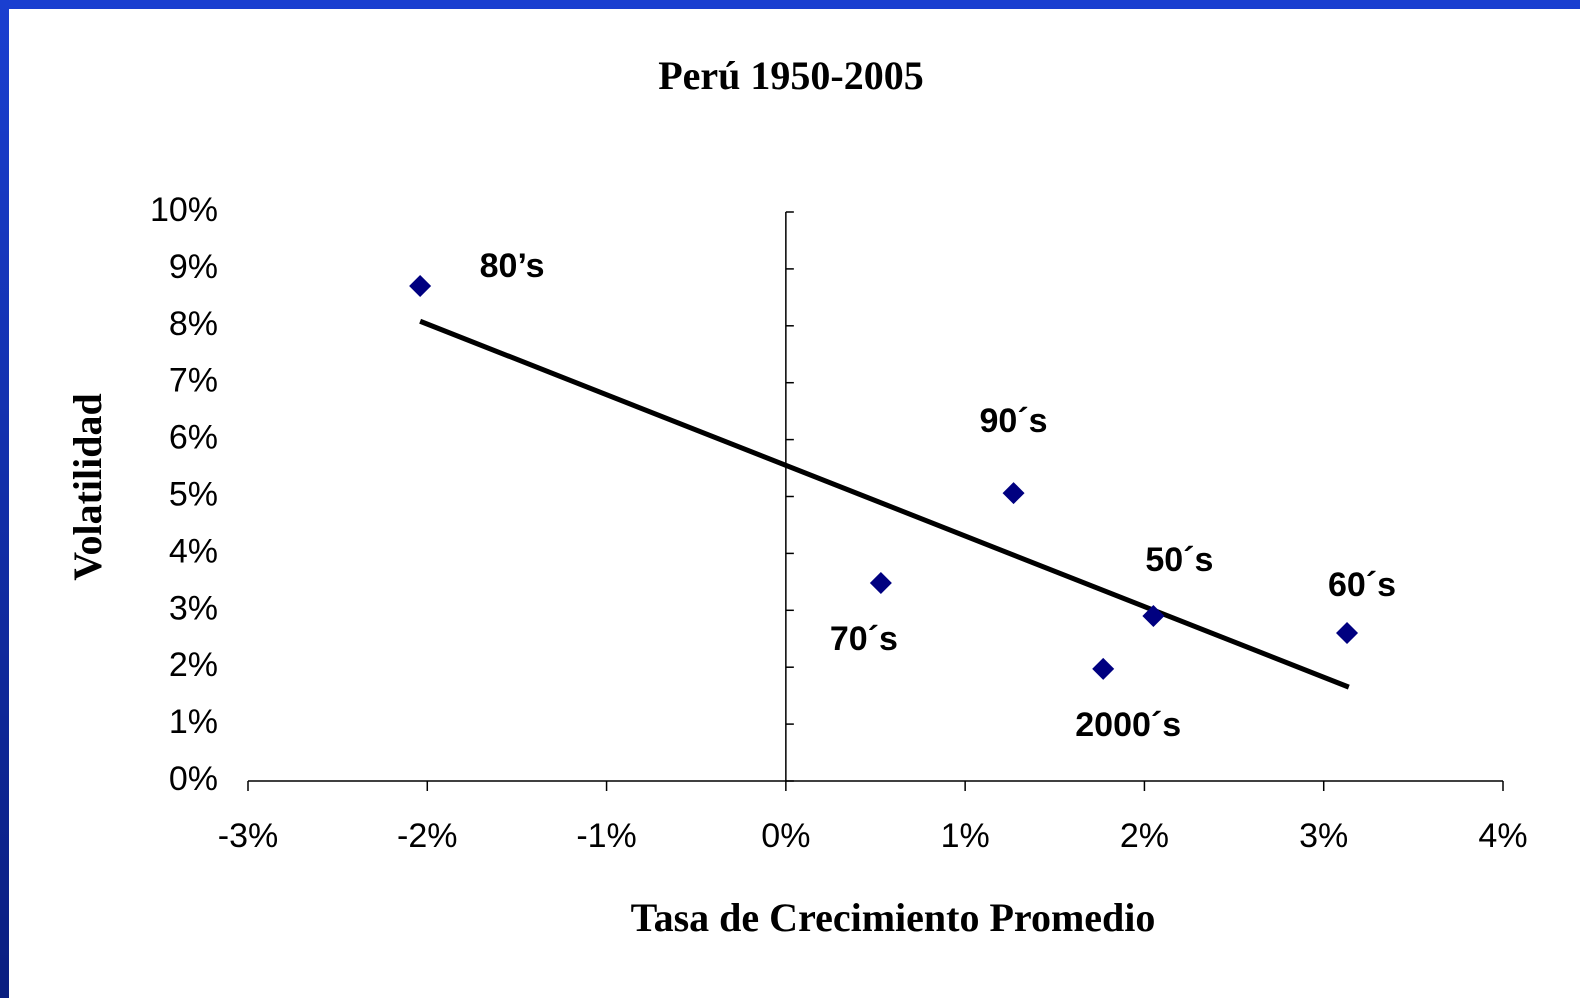  Describe the element at coordinates (193, 665) in the screenshot. I see `y-tick-label: 2%` at that location.